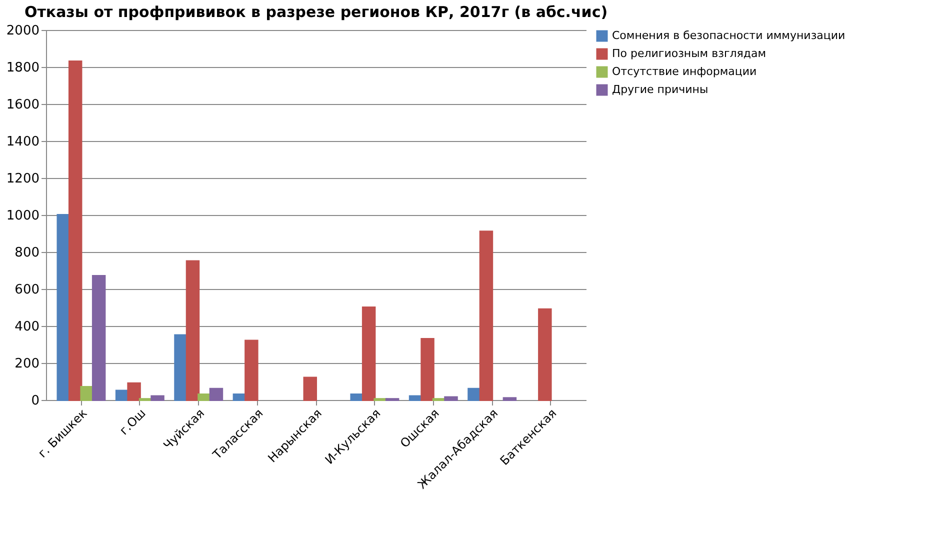 The height and width of the screenshot is (541, 925). What do you see at coordinates (35, 401) in the screenshot?
I see `y-tick-label: 0` at bounding box center [35, 401].